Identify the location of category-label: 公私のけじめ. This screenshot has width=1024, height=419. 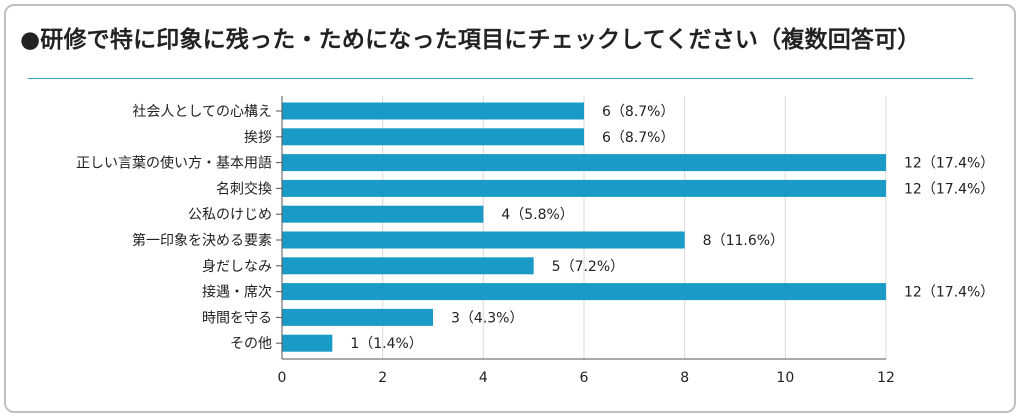
(230, 215).